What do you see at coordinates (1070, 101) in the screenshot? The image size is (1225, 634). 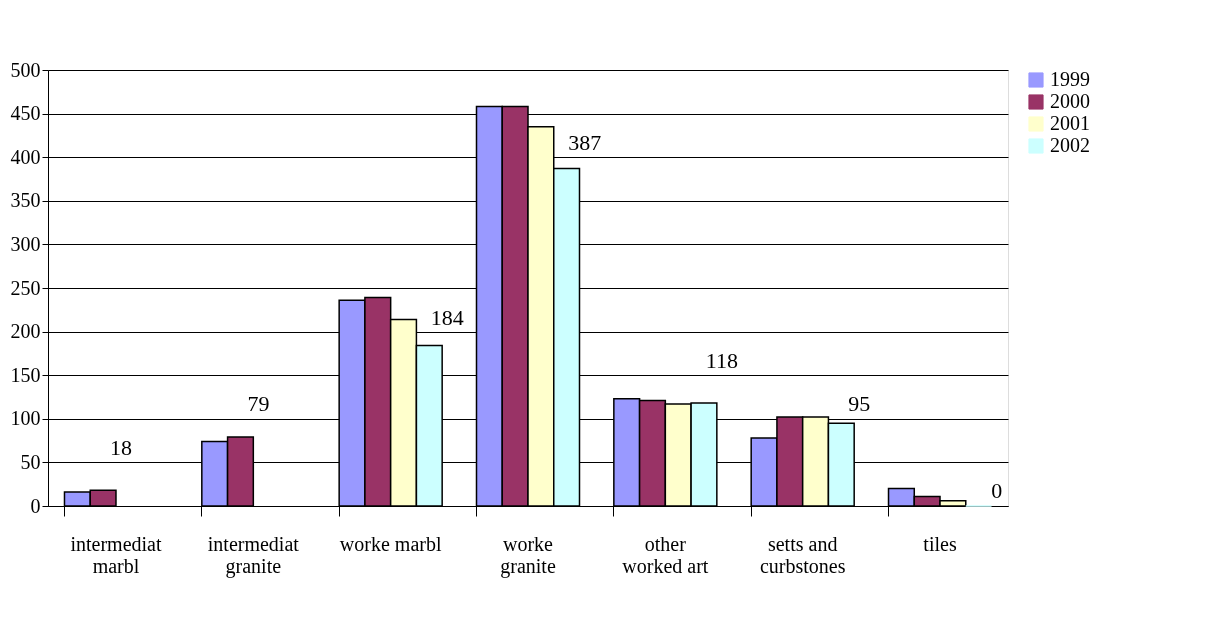 I see `legend-label: 2000` at bounding box center [1070, 101].